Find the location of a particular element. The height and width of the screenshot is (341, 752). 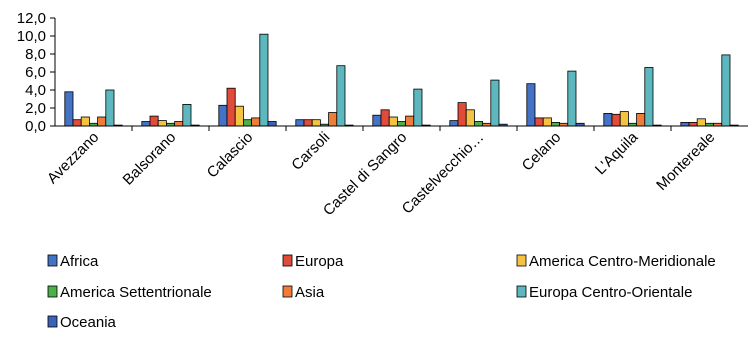

y-tick-label: 12,0 is located at coordinates (31, 18).